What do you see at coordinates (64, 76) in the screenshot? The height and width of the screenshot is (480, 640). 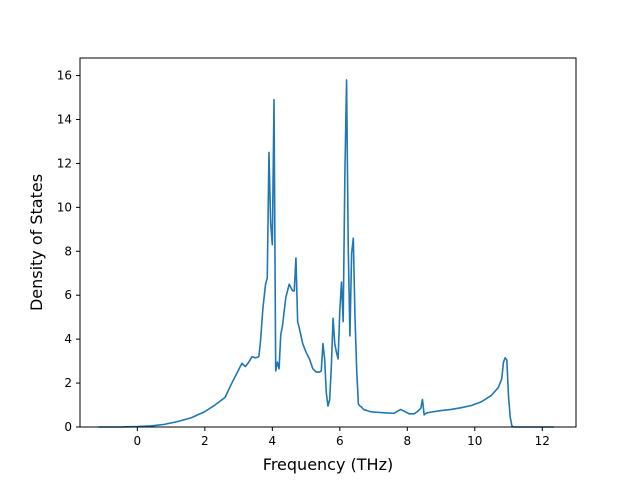 I see `y-tick-label: 16` at bounding box center [64, 76].